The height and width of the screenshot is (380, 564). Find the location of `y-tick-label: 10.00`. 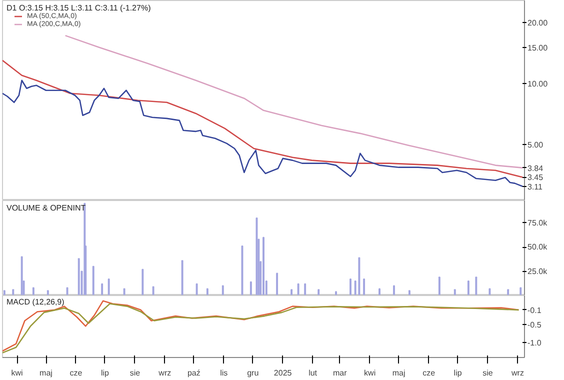

y-tick-label: 10.00 is located at coordinates (538, 83).